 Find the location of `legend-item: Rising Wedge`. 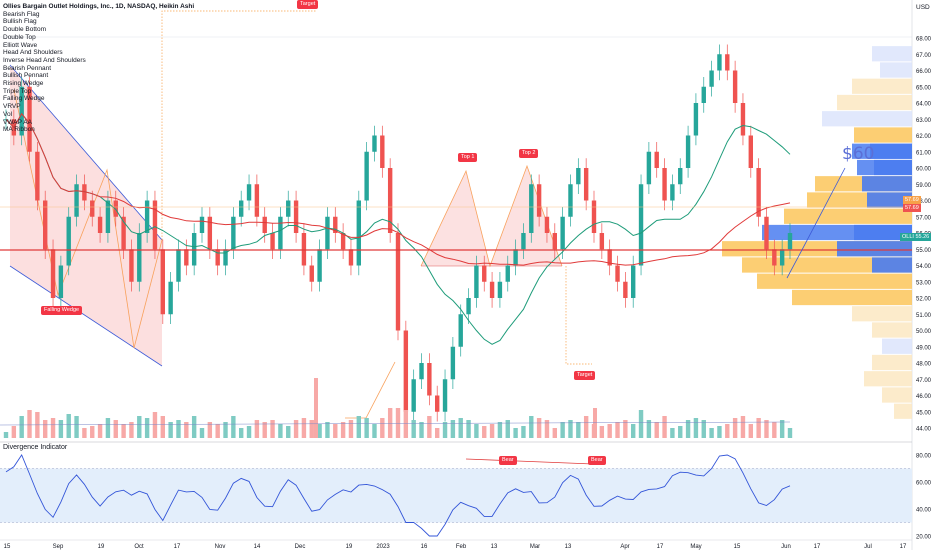

legend-item: Rising Wedge is located at coordinates (23, 84).